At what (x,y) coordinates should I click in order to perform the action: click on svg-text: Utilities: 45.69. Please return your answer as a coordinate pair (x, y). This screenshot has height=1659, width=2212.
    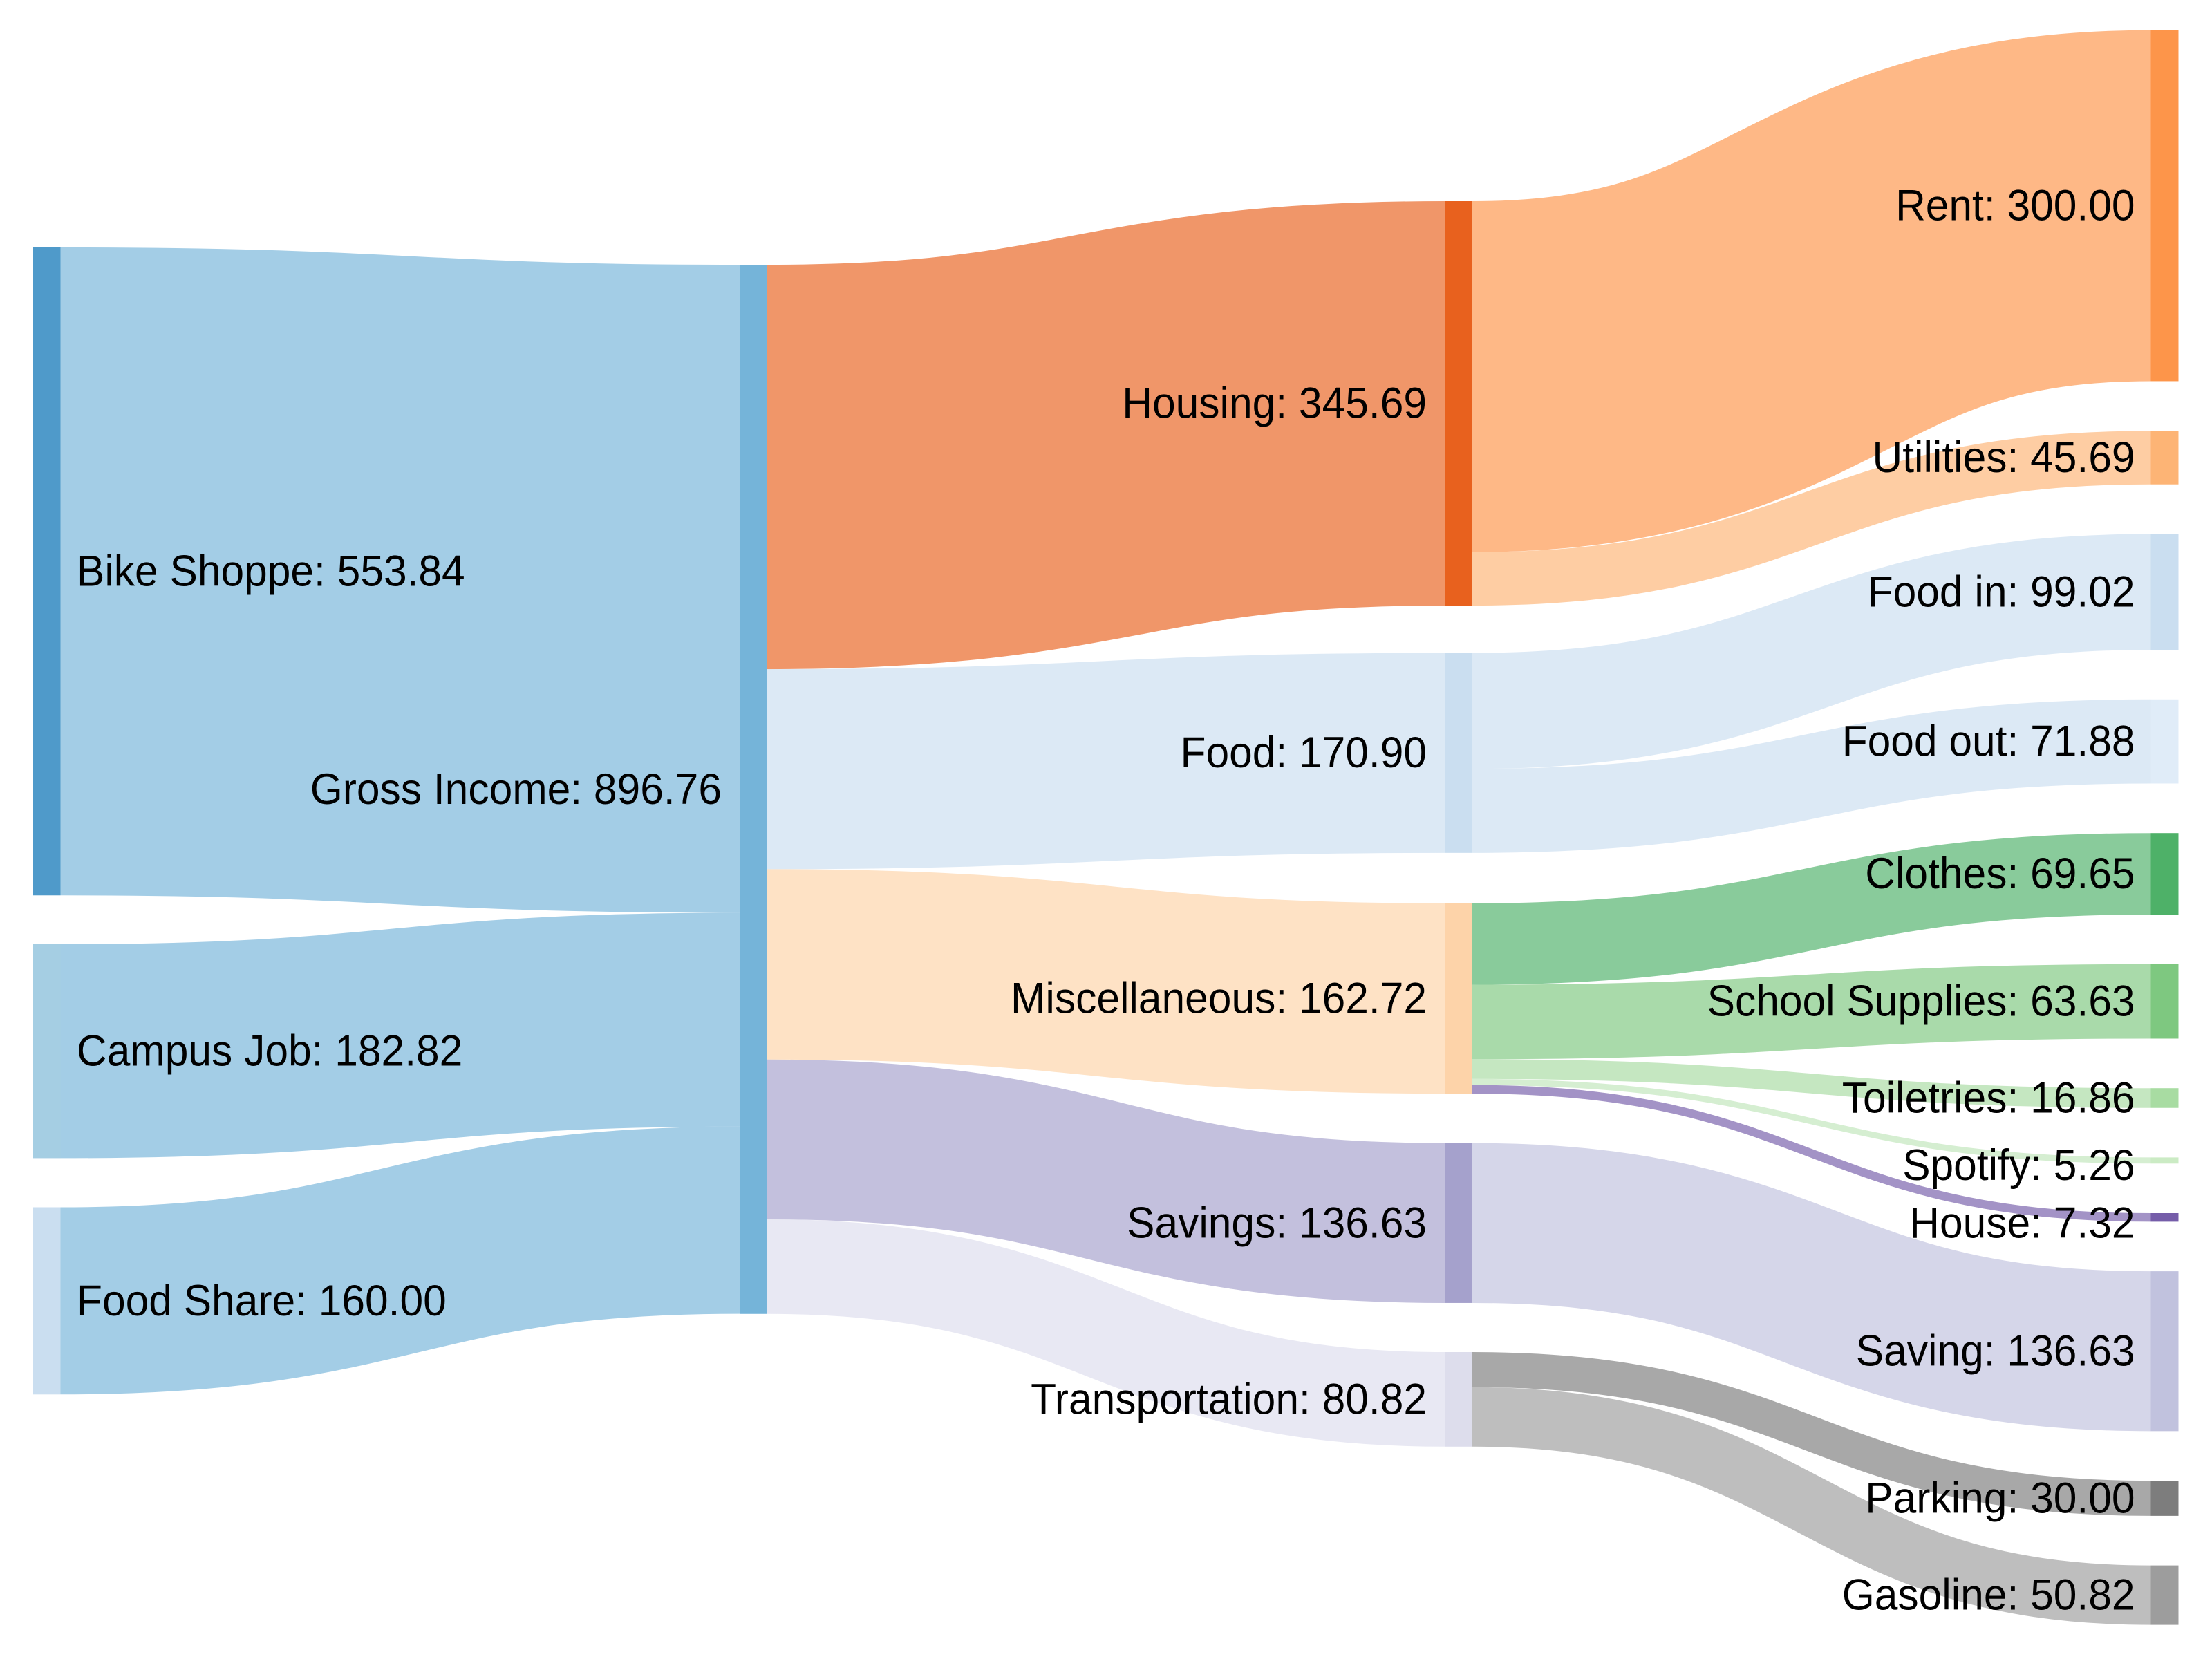
    Looking at the image, I should click on (2004, 458).